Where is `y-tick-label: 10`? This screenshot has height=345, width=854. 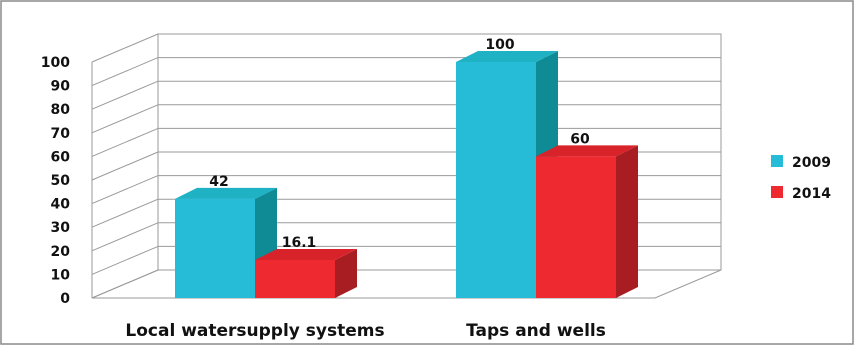 y-tick-label: 10 is located at coordinates (61, 275).